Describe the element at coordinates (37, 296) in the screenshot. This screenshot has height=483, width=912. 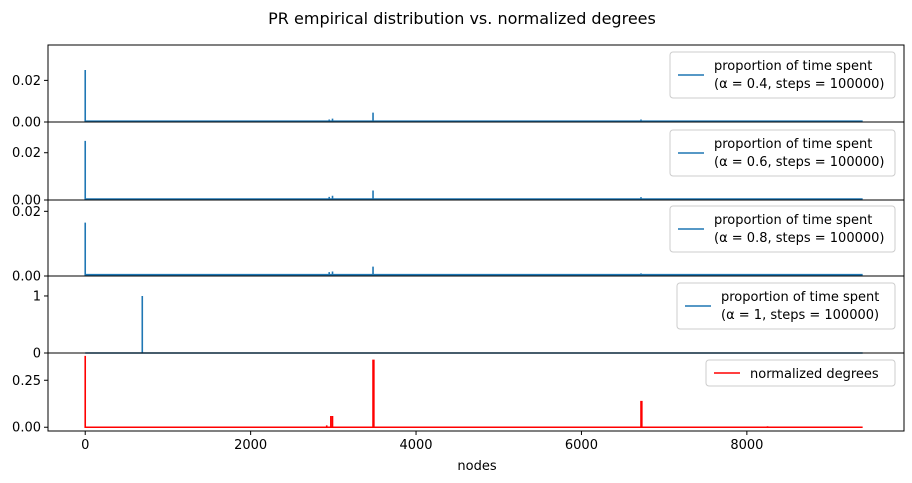
I see `y-tick-label: 1` at that location.